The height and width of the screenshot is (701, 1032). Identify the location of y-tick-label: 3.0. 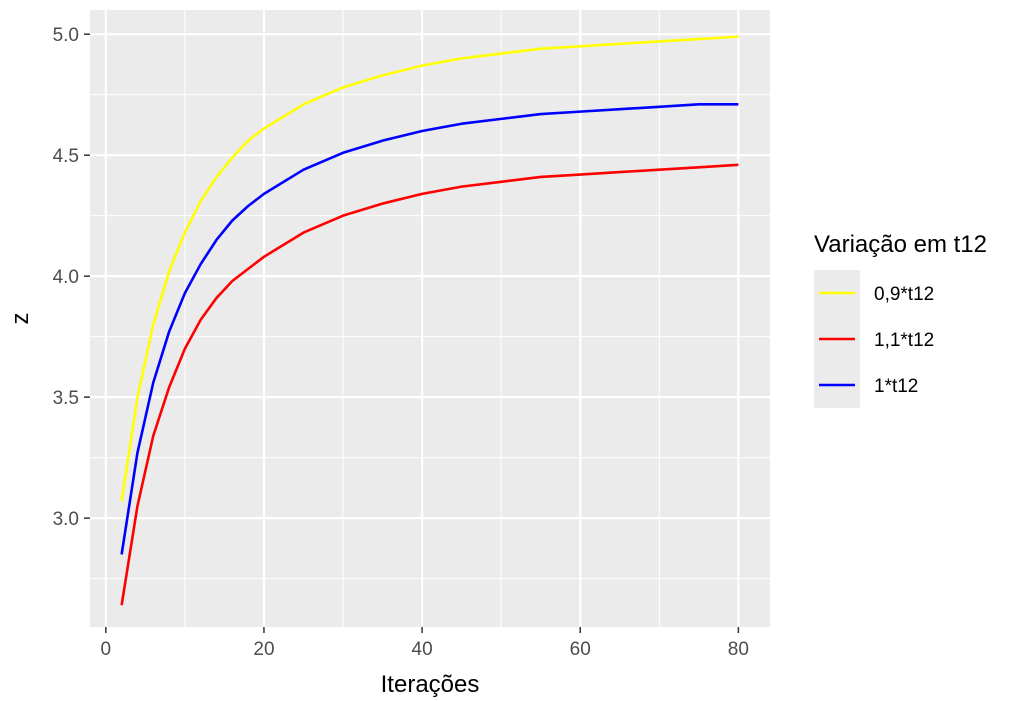
(66, 519).